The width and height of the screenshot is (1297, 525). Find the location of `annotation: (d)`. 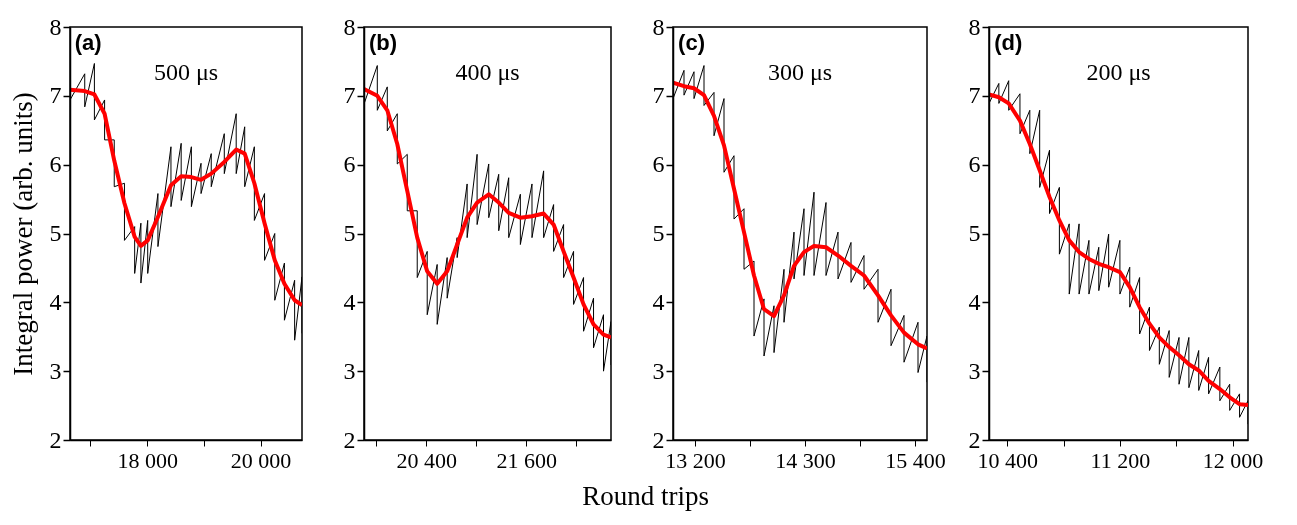

annotation: (d) is located at coordinates (1008, 42).